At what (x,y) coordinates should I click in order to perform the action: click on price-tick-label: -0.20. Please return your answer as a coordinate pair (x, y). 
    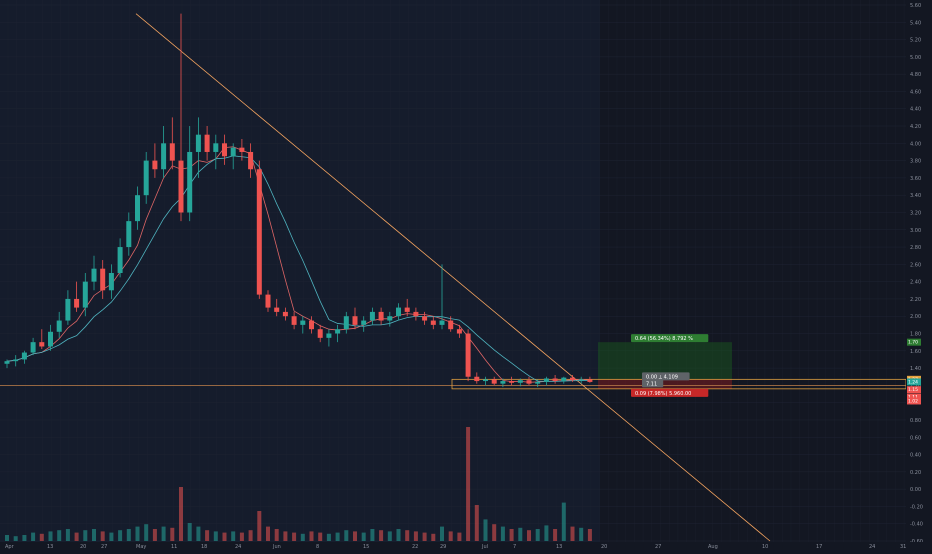
    Looking at the image, I should click on (916, 507).